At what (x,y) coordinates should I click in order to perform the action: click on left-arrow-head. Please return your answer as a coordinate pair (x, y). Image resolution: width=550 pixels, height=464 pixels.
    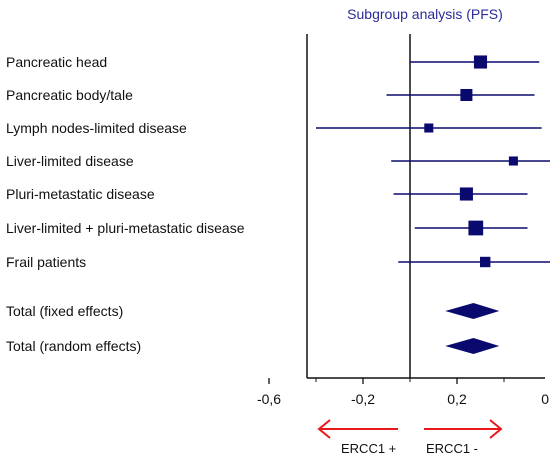
    Looking at the image, I should click on (324, 429).